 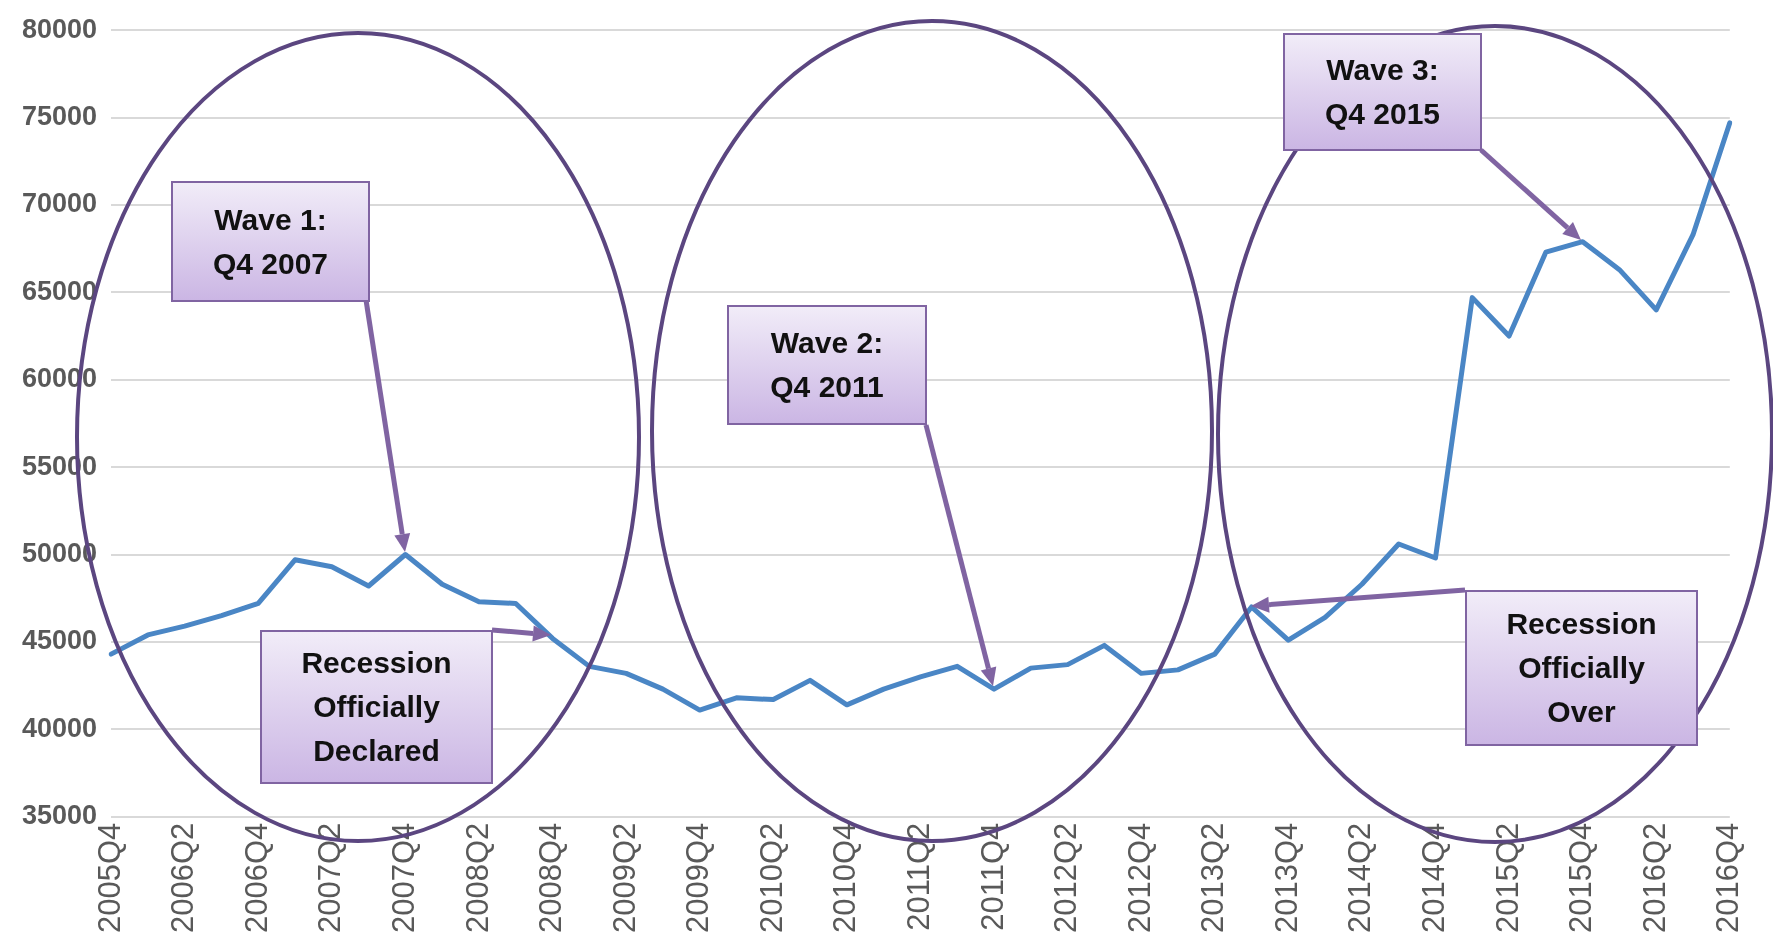 I want to click on x-tick-label: 2009Q2, so click(x=624, y=878).